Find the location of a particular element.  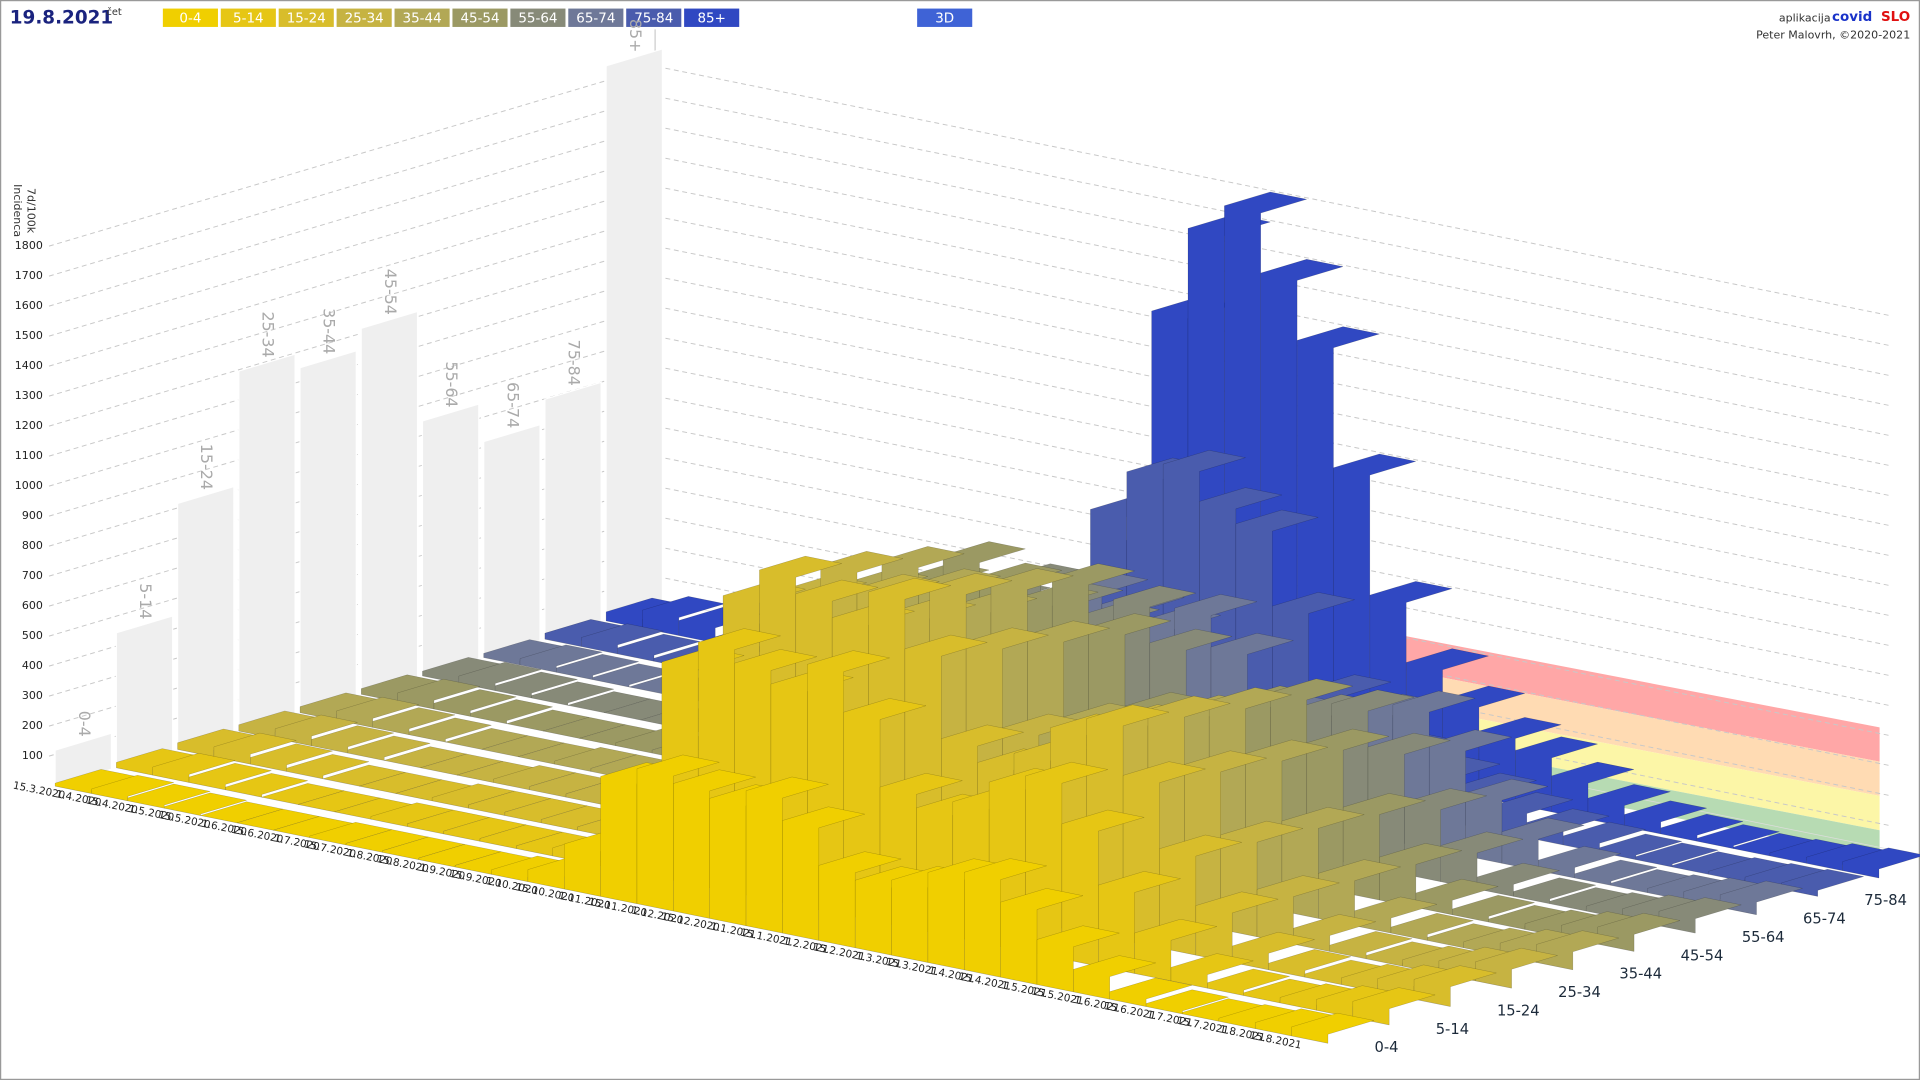

y-tick-label: 1100 is located at coordinates (29, 455).